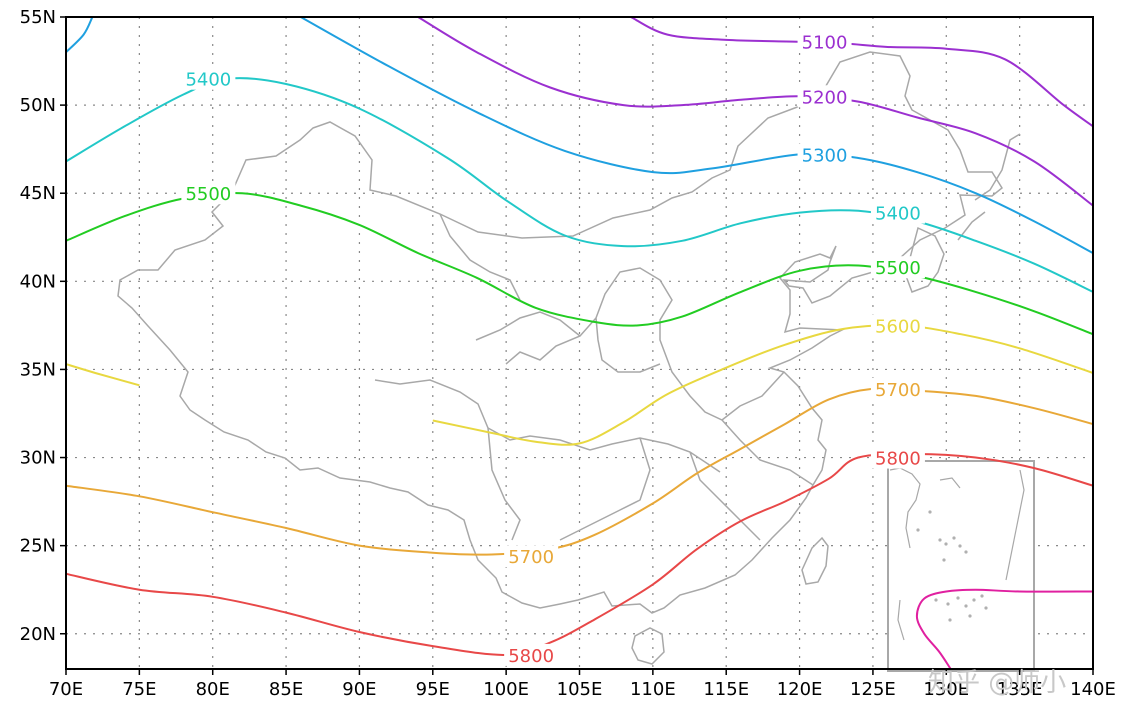  What do you see at coordinates (38, 281) in the screenshot?
I see `y-tick-label: 40N` at bounding box center [38, 281].